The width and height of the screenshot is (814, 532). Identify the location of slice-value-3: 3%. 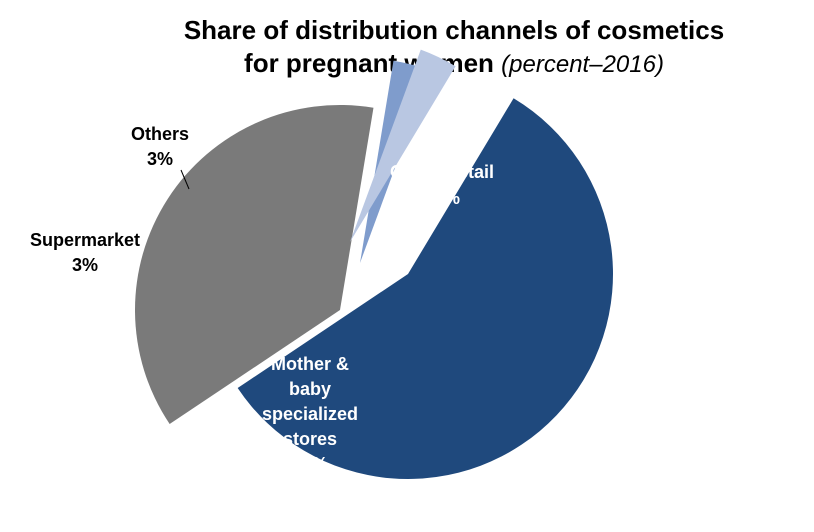
(160, 159).